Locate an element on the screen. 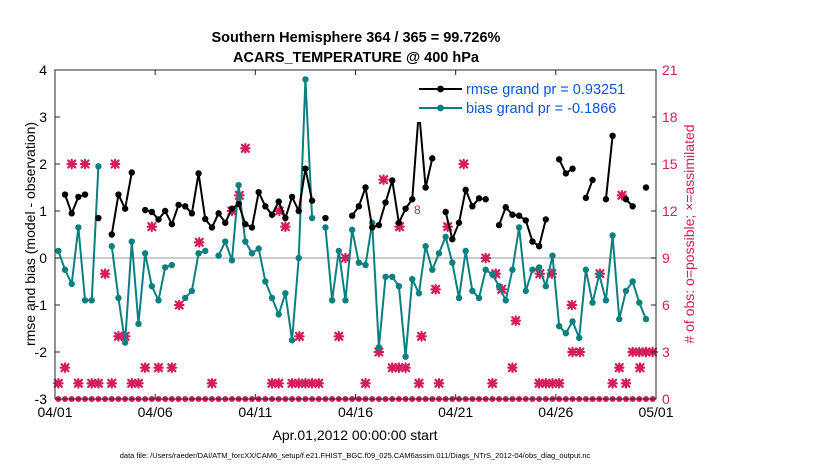 This screenshot has height=470, width=830. left-axis: -3 -2 -1 0 1 2 3 4 is located at coordinates (47, 234).